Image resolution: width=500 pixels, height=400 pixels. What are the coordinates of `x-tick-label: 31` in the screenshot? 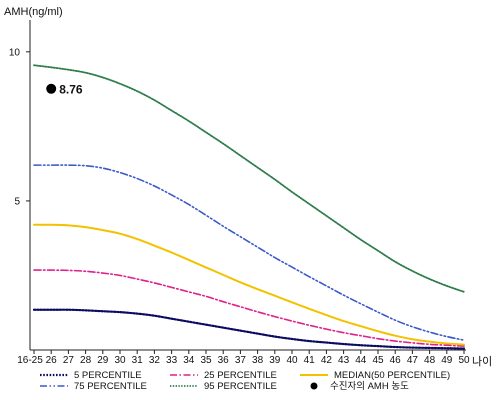 It's located at (138, 360).